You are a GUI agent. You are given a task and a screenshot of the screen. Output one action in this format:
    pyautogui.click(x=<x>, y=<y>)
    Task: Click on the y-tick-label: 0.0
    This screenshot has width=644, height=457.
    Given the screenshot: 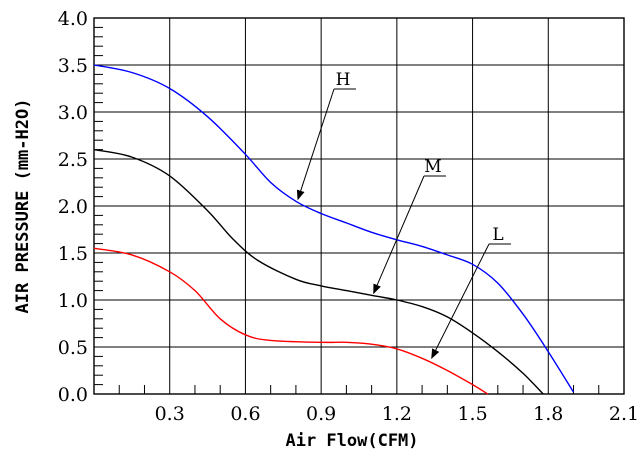 What is the action you would take?
    pyautogui.click(x=73, y=395)
    